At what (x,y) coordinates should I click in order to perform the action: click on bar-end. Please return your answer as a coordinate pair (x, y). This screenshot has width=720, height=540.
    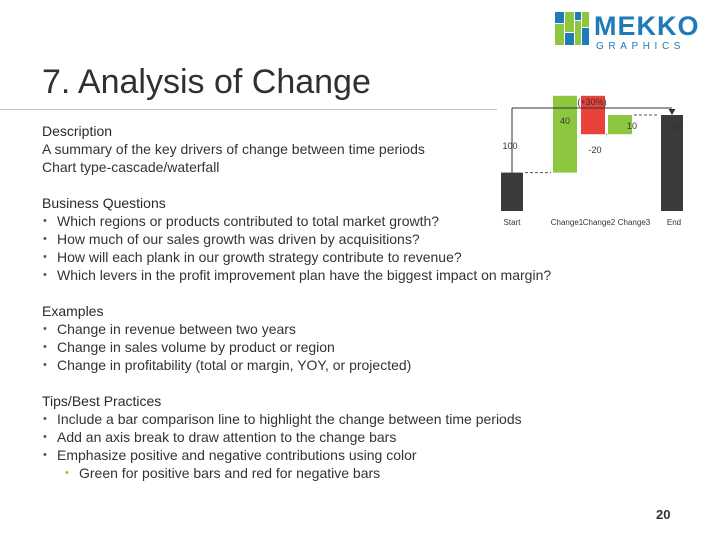
    Looking at the image, I should click on (672, 163).